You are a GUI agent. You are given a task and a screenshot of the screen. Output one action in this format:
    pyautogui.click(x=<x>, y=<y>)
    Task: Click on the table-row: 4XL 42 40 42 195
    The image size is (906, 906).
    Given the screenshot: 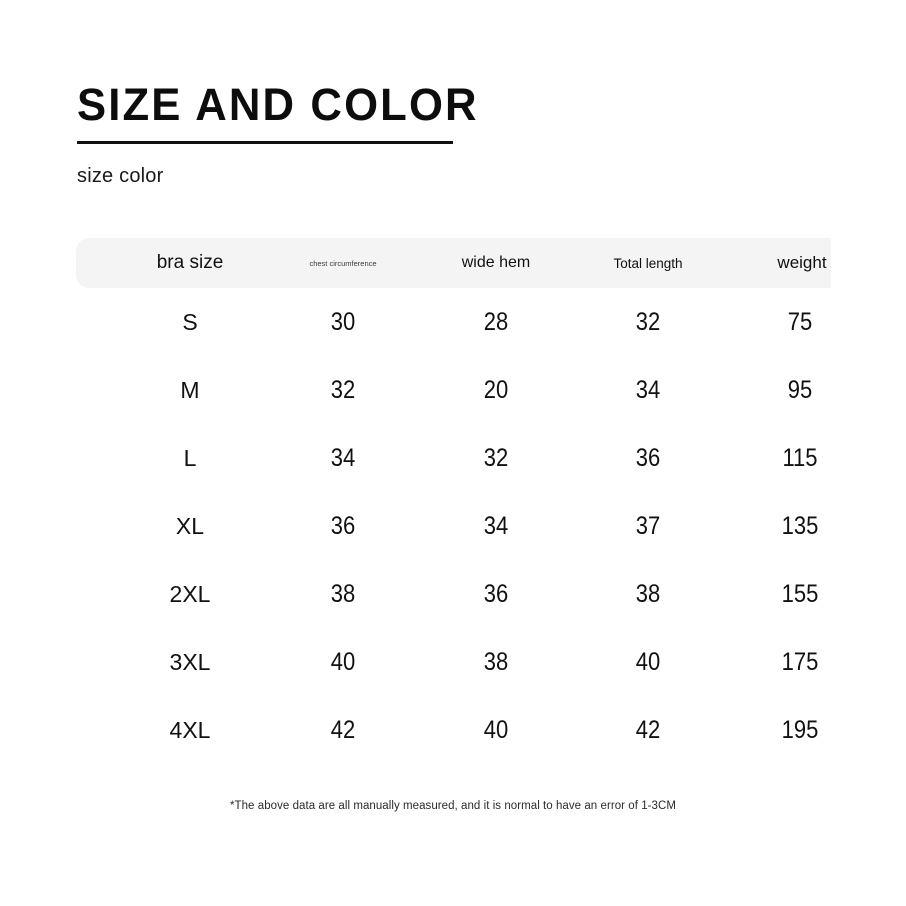 What is the action you would take?
    pyautogui.click(x=453, y=730)
    